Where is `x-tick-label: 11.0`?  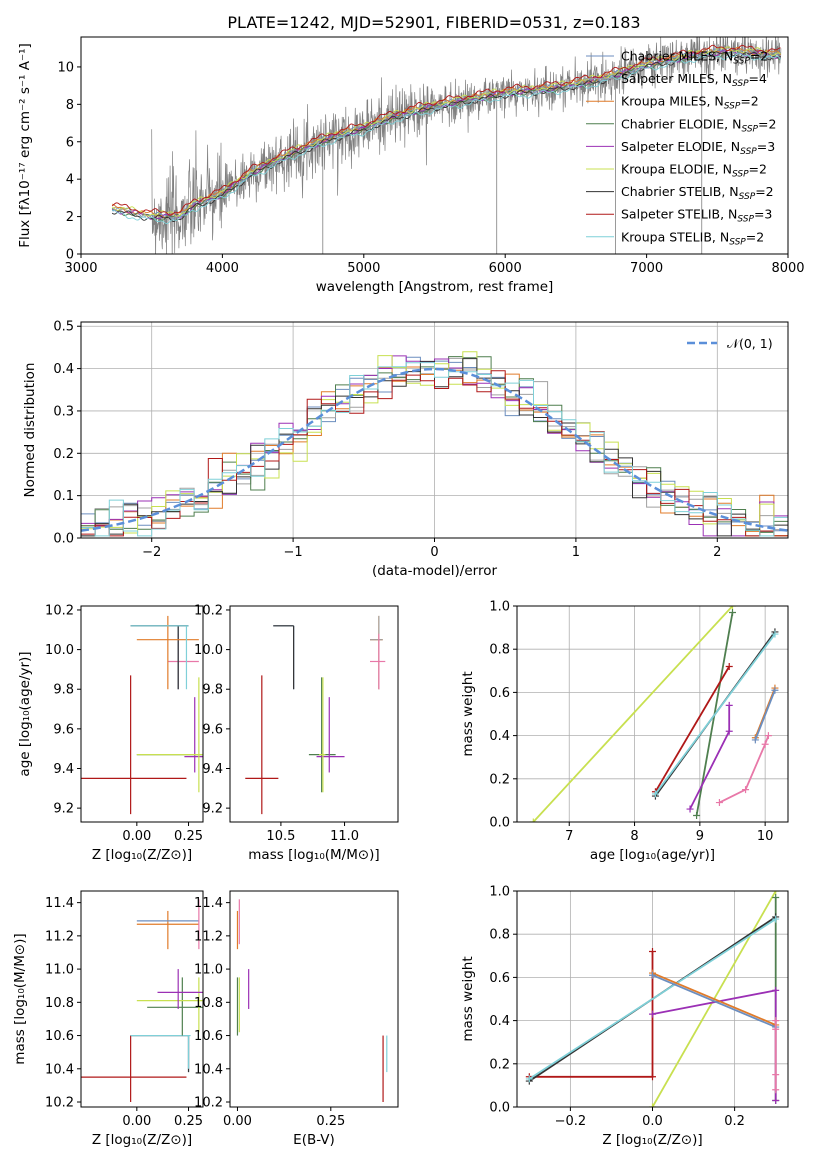 x-tick-label: 11.0 is located at coordinates (344, 836).